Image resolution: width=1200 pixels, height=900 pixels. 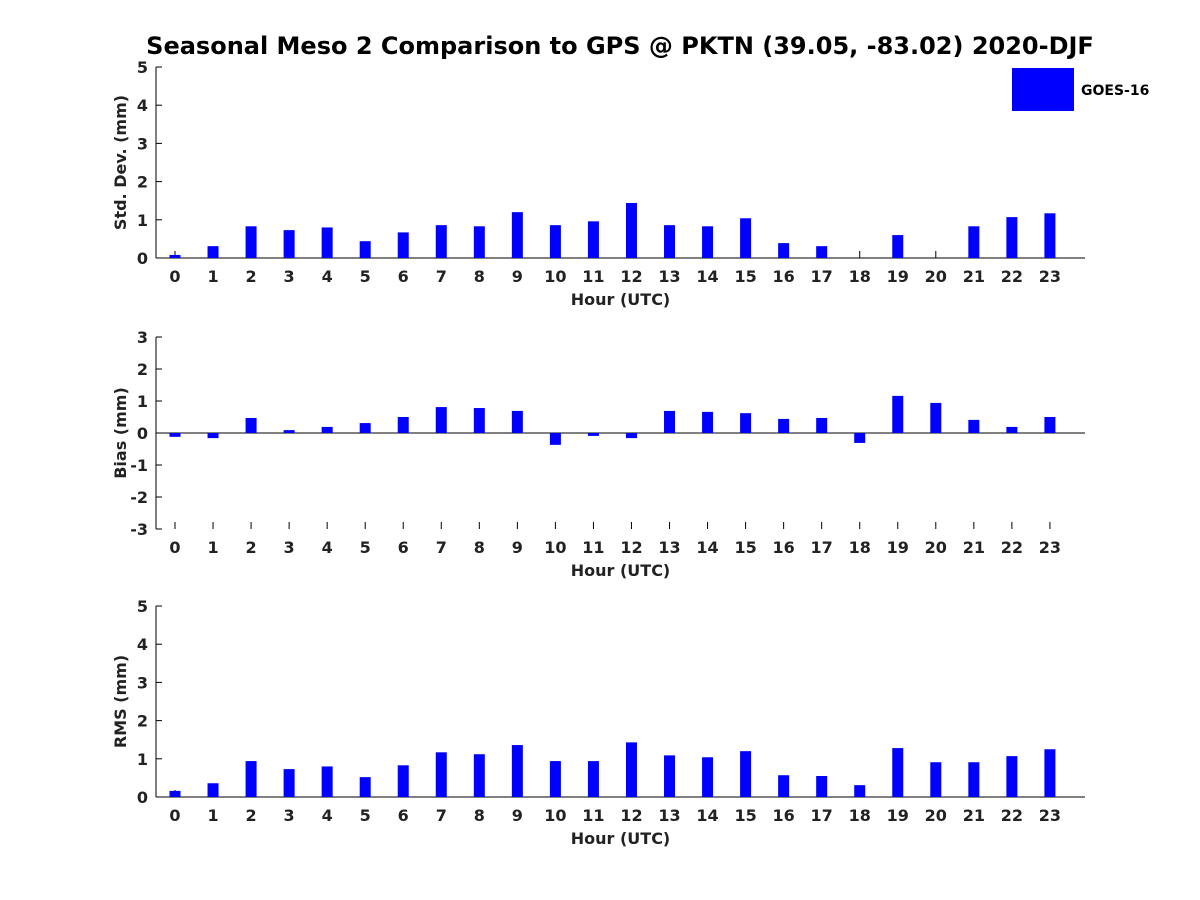 I want to click on rms-xtick-label: 23, so click(x=1050, y=815).